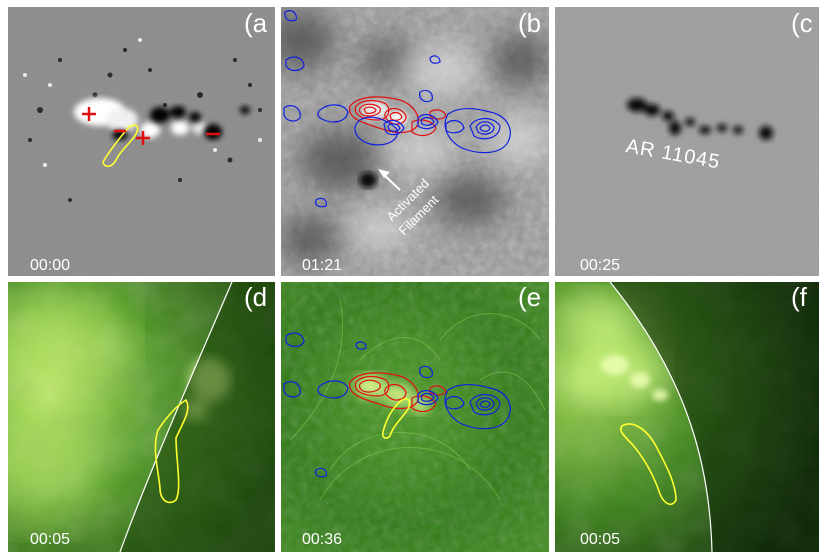  What do you see at coordinates (50, 265) in the screenshot?
I see `timestamp-a: 00:00` at bounding box center [50, 265].